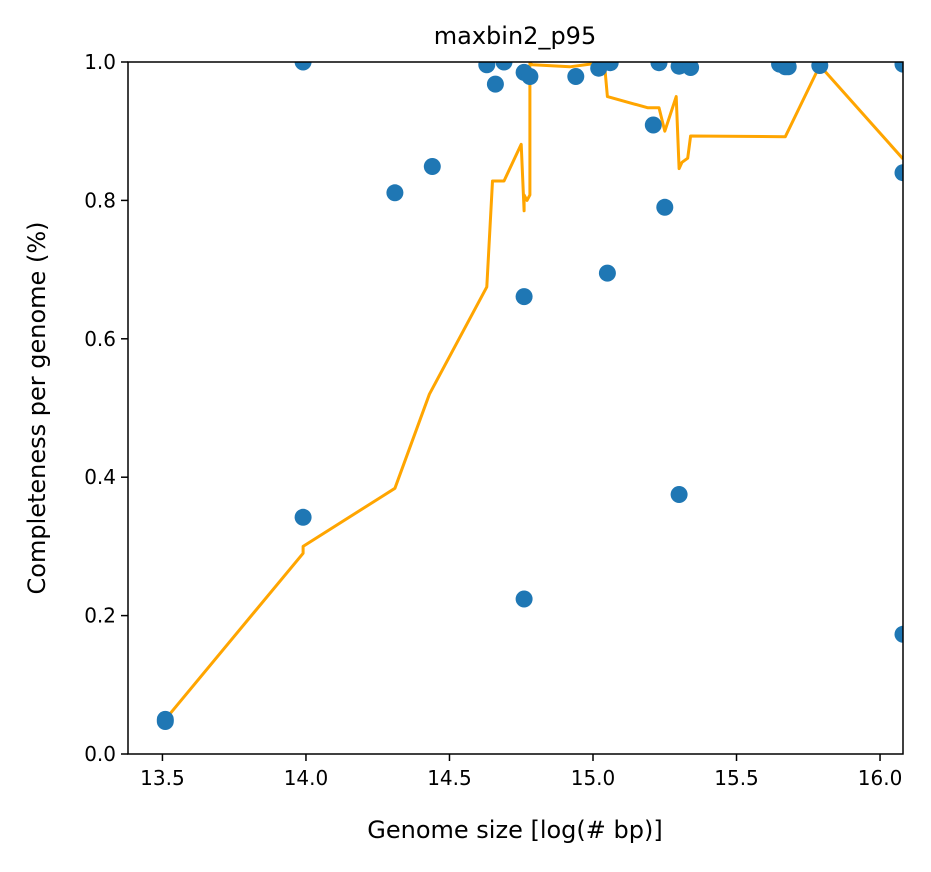  I want to click on y-tick-label: 0.4, so click(100, 477).